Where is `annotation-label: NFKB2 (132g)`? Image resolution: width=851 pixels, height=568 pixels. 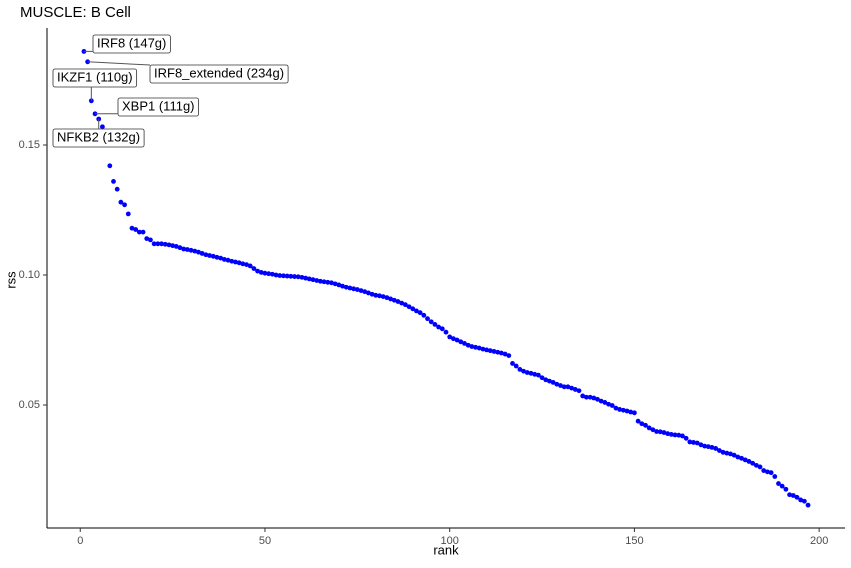
annotation-label: NFKB2 (132g) is located at coordinates (98, 136).